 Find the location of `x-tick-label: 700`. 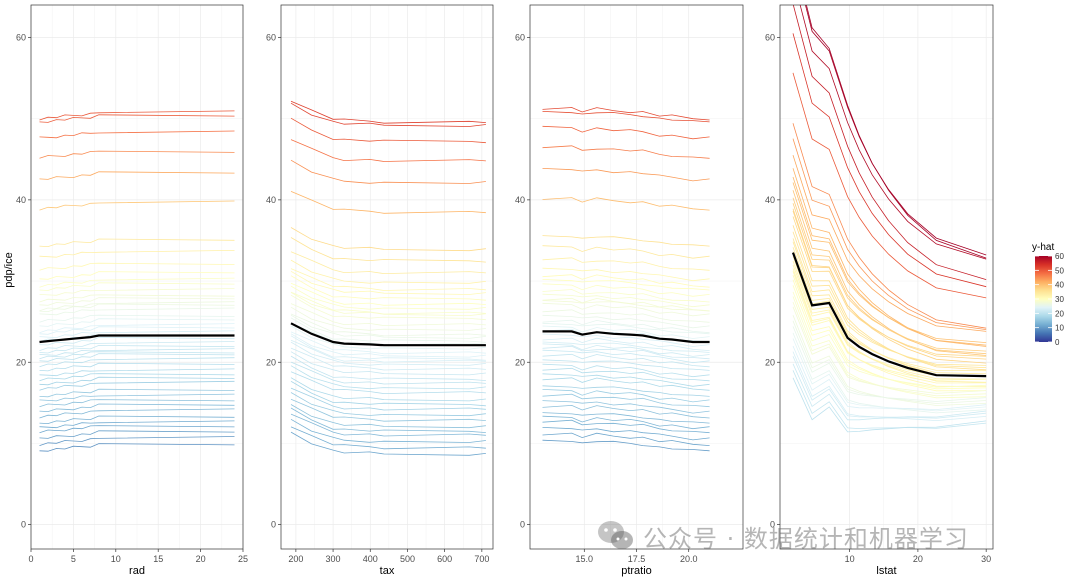

x-tick-label: 700 is located at coordinates (481, 559).